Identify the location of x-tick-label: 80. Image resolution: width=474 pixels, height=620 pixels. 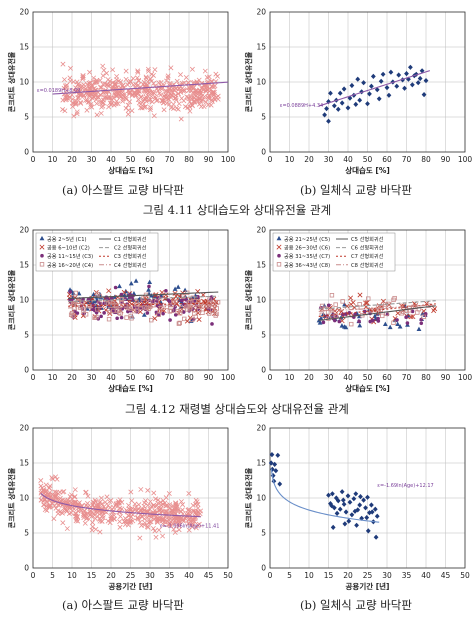
(426, 377).